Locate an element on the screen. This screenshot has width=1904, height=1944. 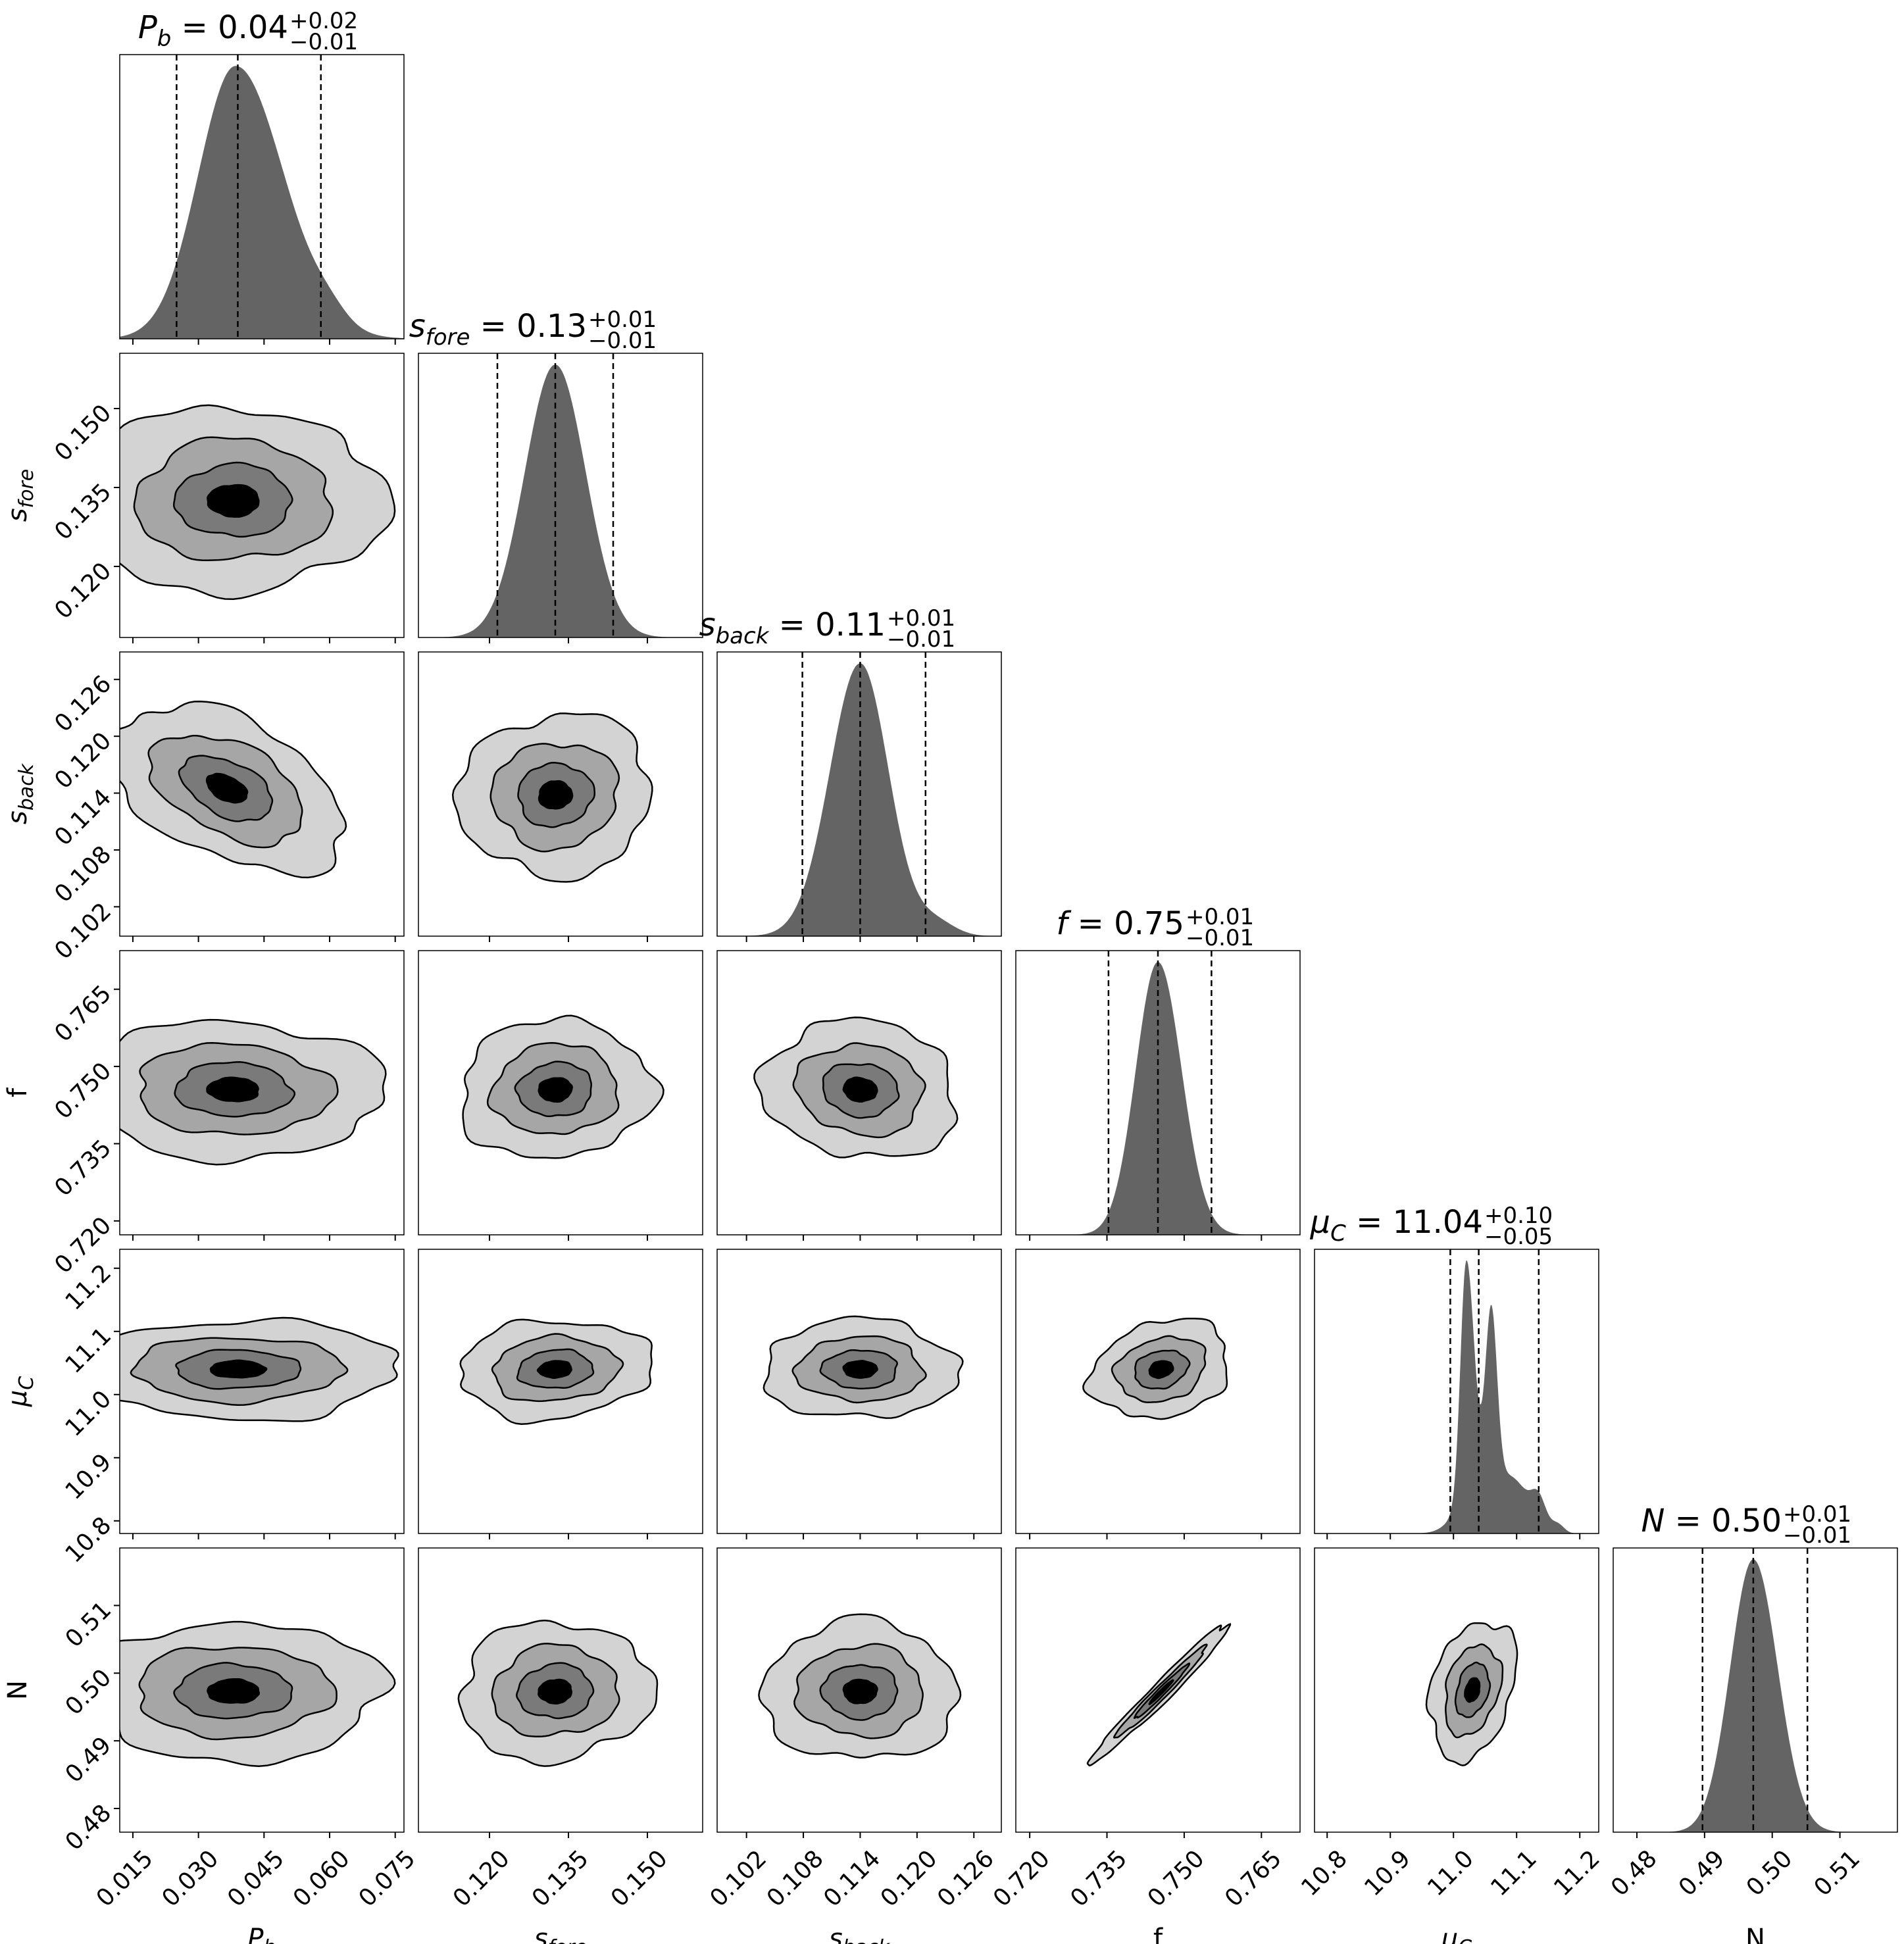
hist-title-plus-f: +0.01 is located at coordinates (1220, 917).